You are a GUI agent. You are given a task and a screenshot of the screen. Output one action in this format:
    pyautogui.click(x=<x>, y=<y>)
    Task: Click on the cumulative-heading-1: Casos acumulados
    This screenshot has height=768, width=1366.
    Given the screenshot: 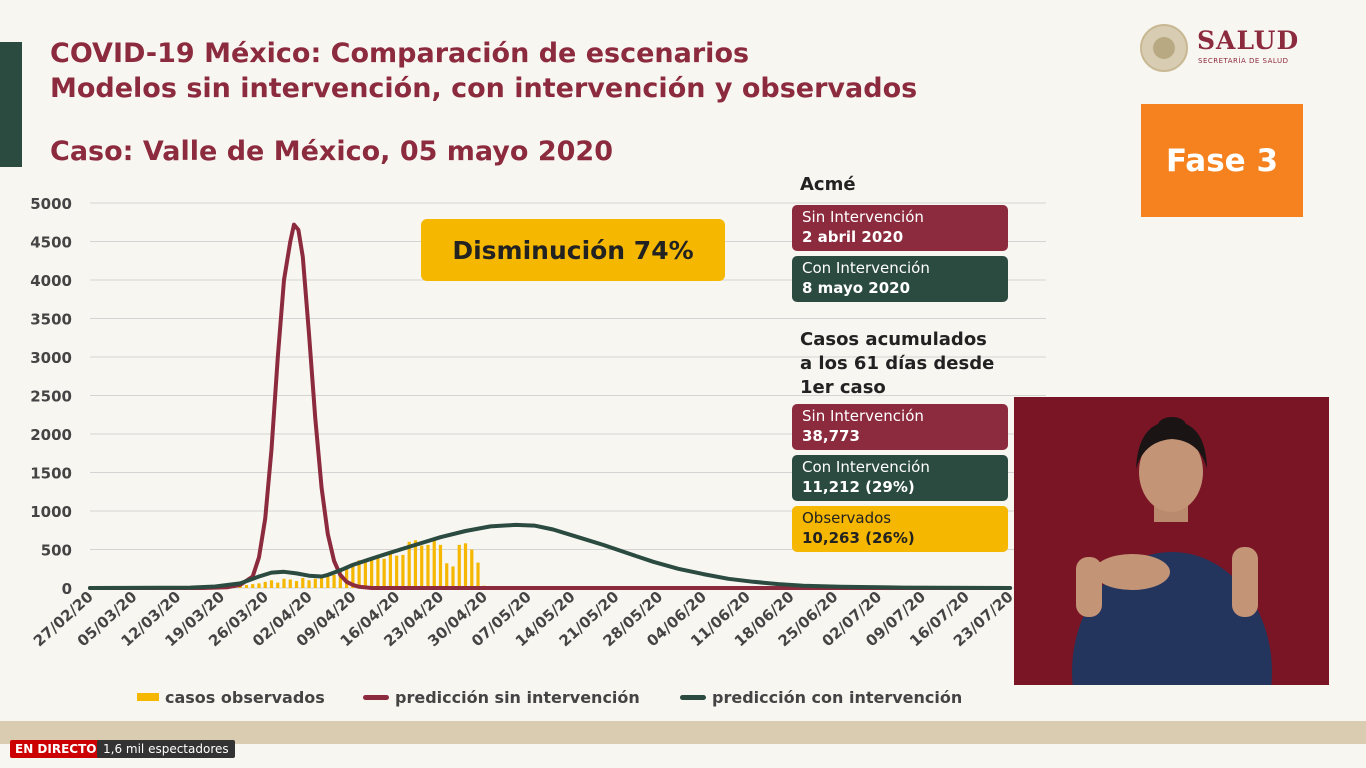 What is the action you would take?
    pyautogui.click(x=893, y=339)
    